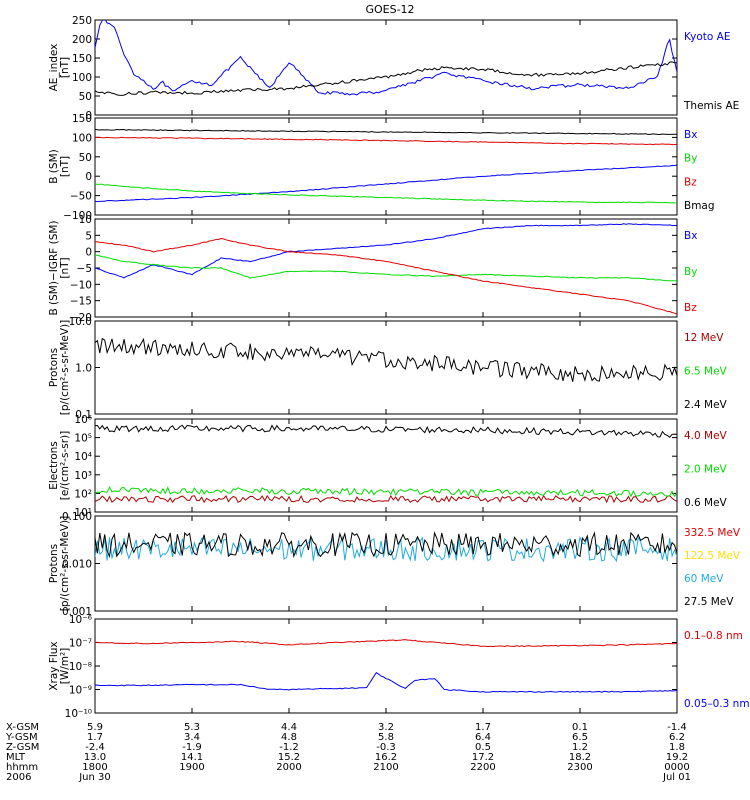  What do you see at coordinates (84, 269) in the screenshot?
I see `y-tick-label: −5` at bounding box center [84, 269].